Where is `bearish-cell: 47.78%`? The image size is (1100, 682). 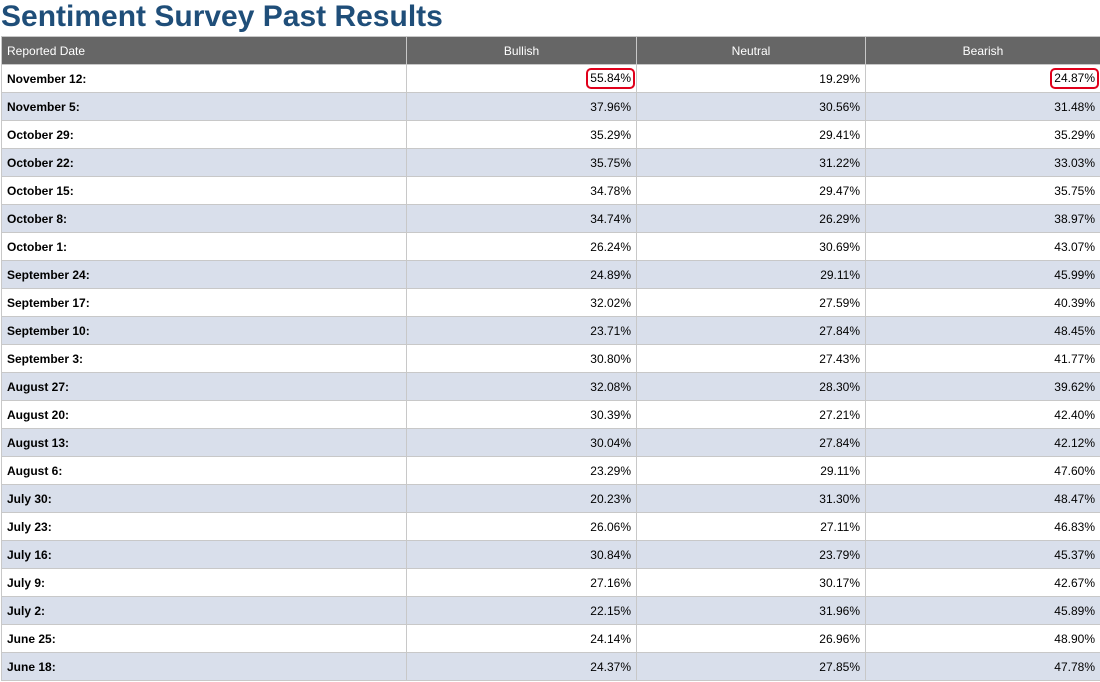
bearish-cell: 47.78% is located at coordinates (982, 666).